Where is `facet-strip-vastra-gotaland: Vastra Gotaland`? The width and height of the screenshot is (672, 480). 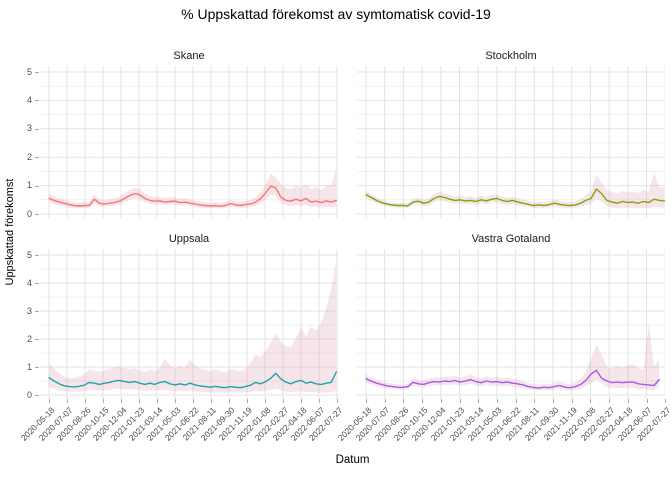
facet-strip-vastra-gotaland: Vastra Gotaland is located at coordinates (511, 239).